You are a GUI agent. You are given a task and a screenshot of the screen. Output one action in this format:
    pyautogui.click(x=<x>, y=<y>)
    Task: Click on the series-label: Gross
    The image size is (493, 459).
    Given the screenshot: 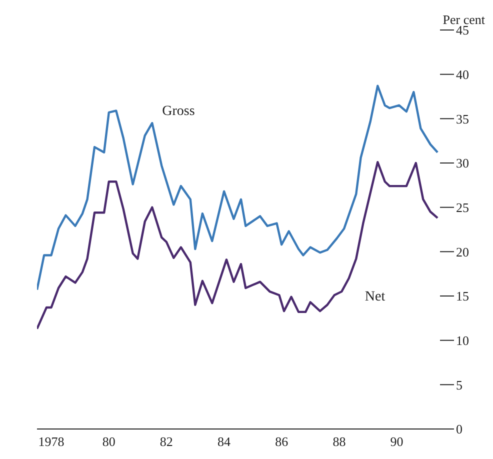 What is the action you would take?
    pyautogui.click(x=178, y=112)
    